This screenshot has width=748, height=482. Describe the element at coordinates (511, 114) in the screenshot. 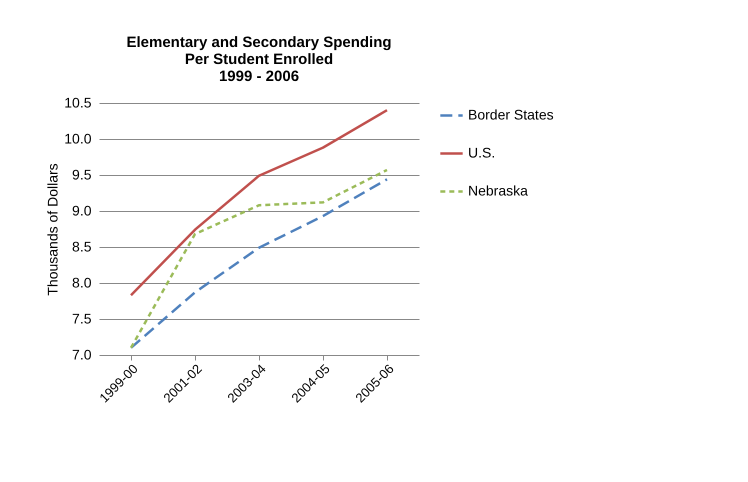

I see `legend-label: Border States` at that location.